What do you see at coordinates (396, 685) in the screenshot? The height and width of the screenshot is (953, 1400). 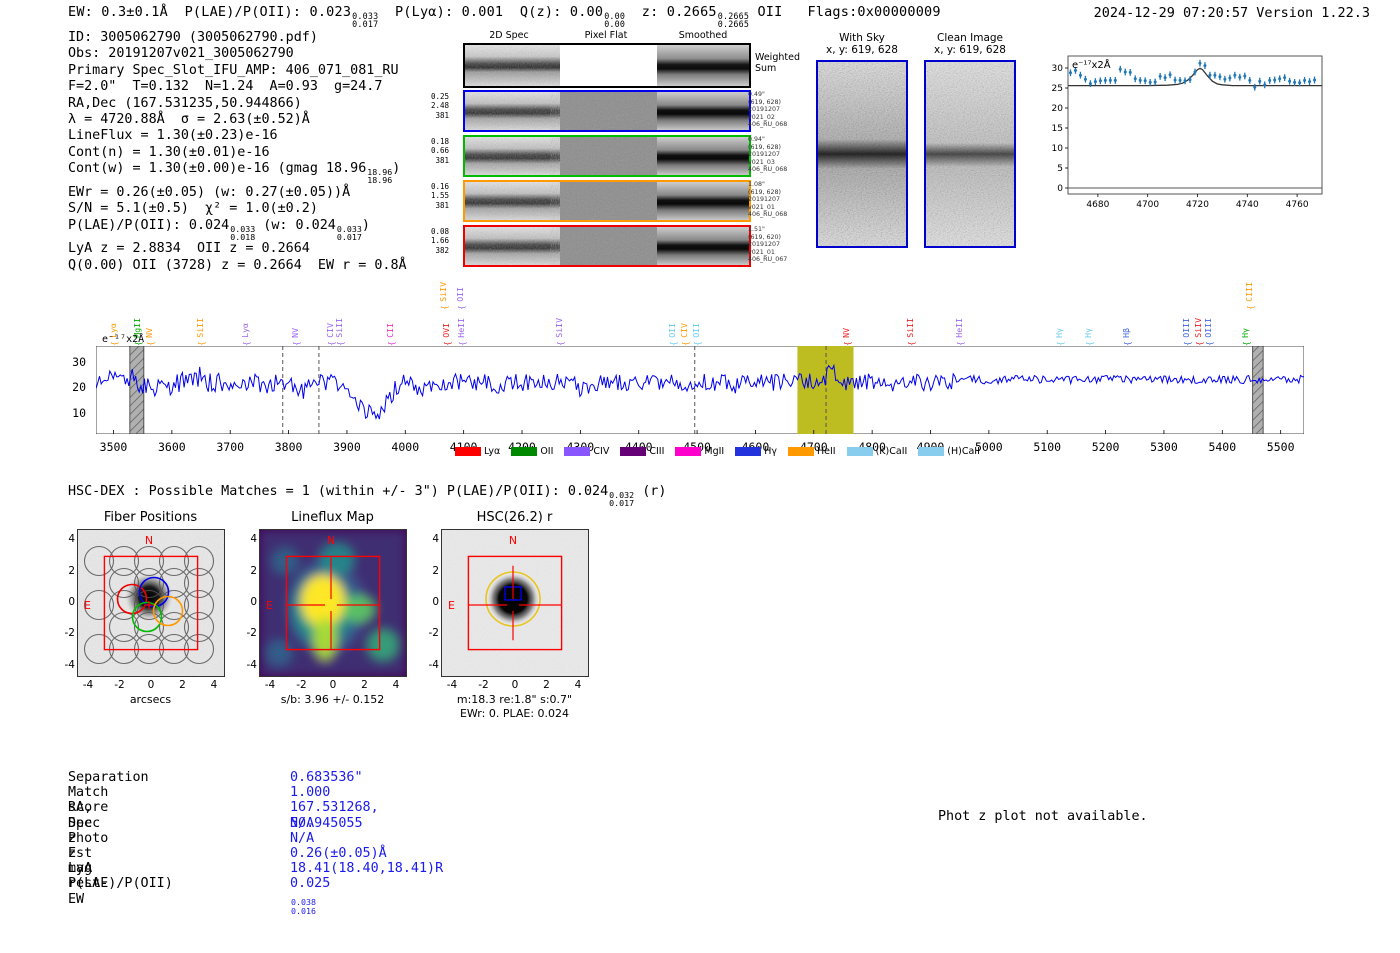 I see `cutout-xtick: 4` at bounding box center [396, 685].